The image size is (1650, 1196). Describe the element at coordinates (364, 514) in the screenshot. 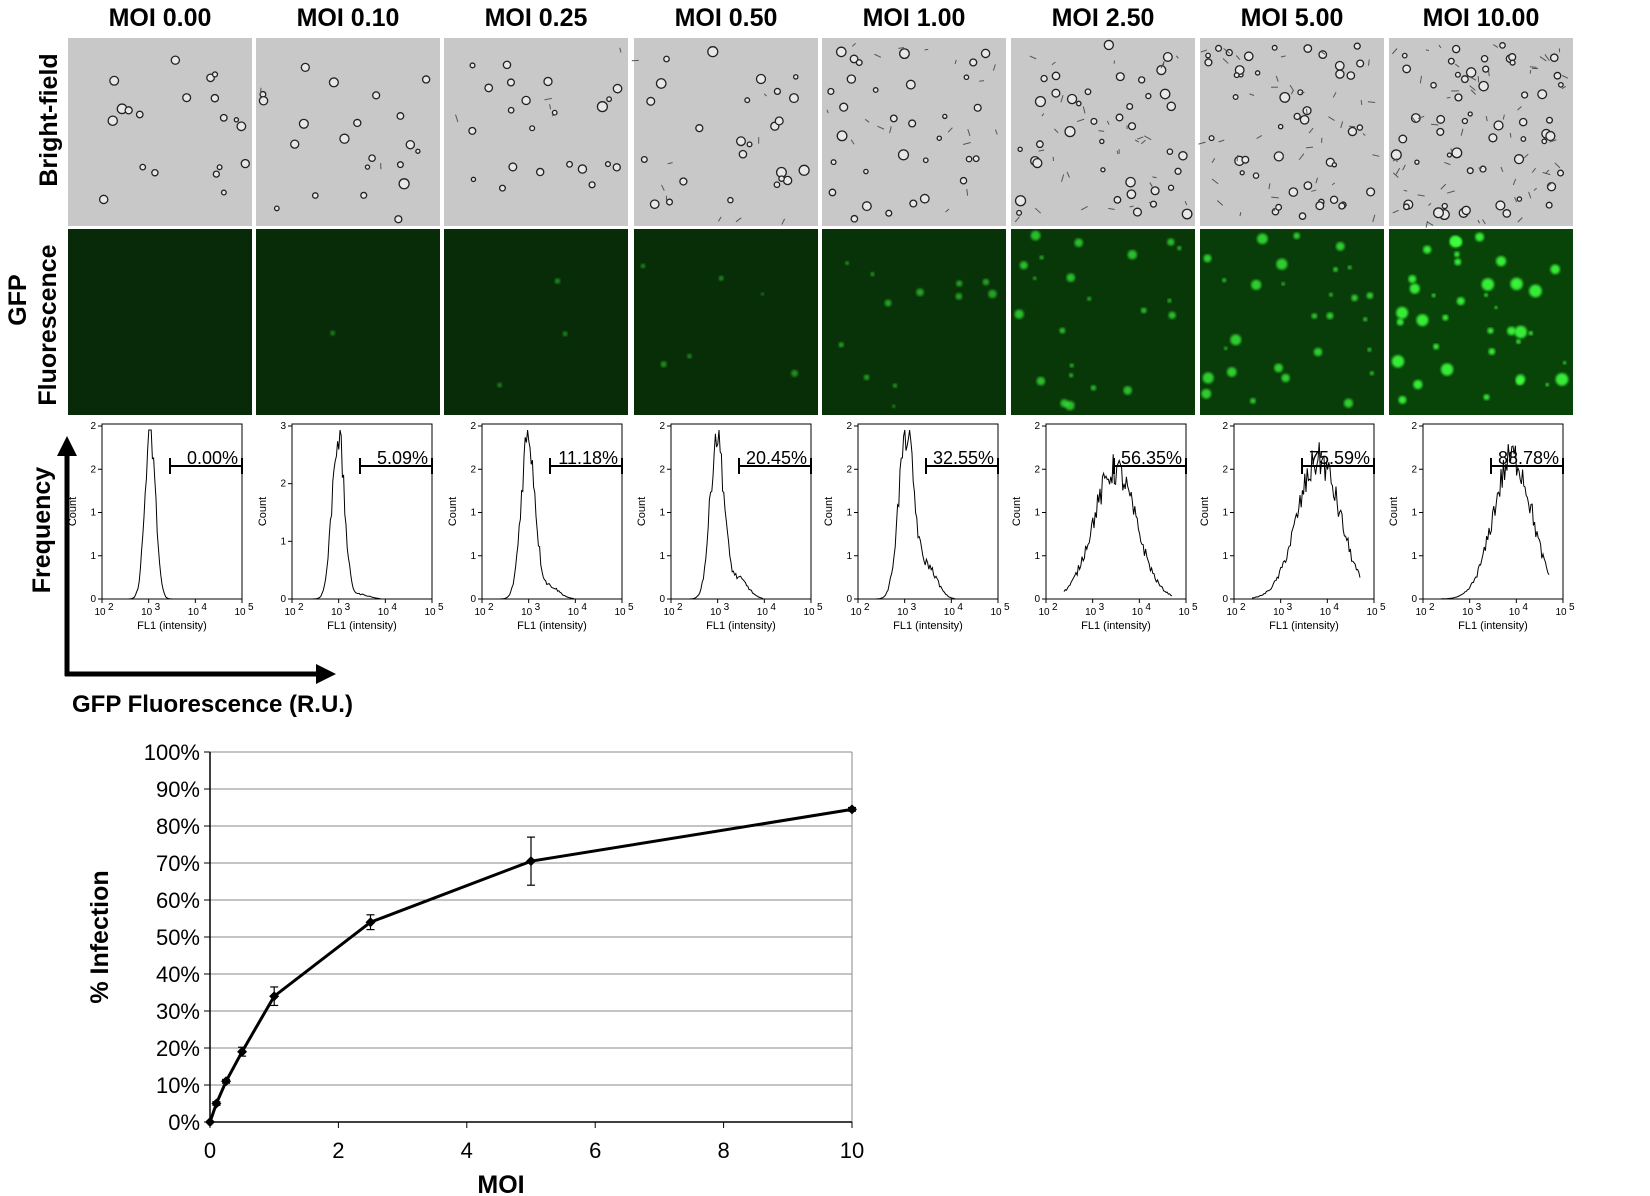

I see `histogram-curve` at that location.